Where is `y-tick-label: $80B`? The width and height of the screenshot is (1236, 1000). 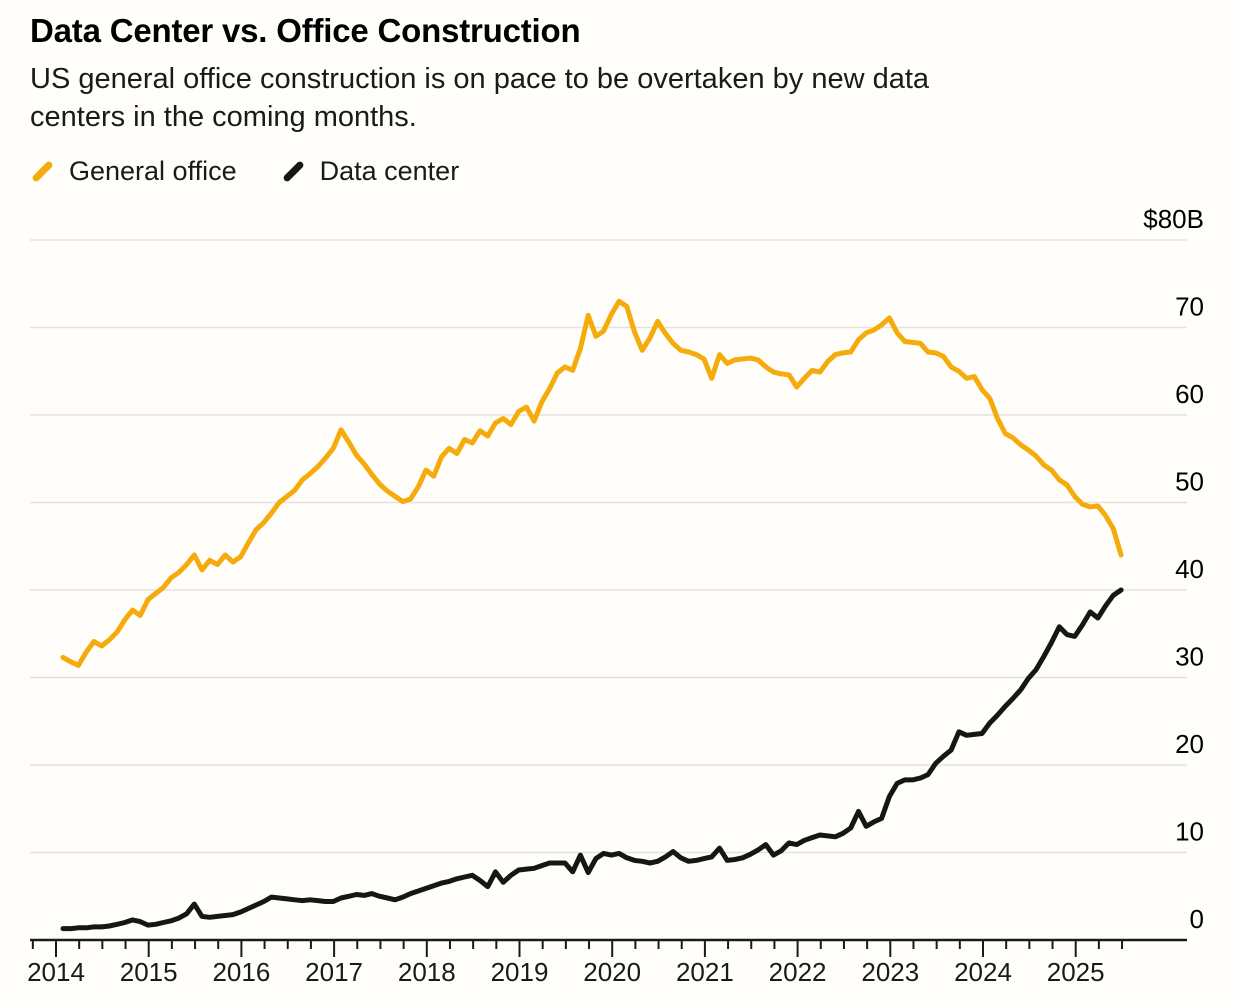 y-tick-label: $80B is located at coordinates (1173, 219).